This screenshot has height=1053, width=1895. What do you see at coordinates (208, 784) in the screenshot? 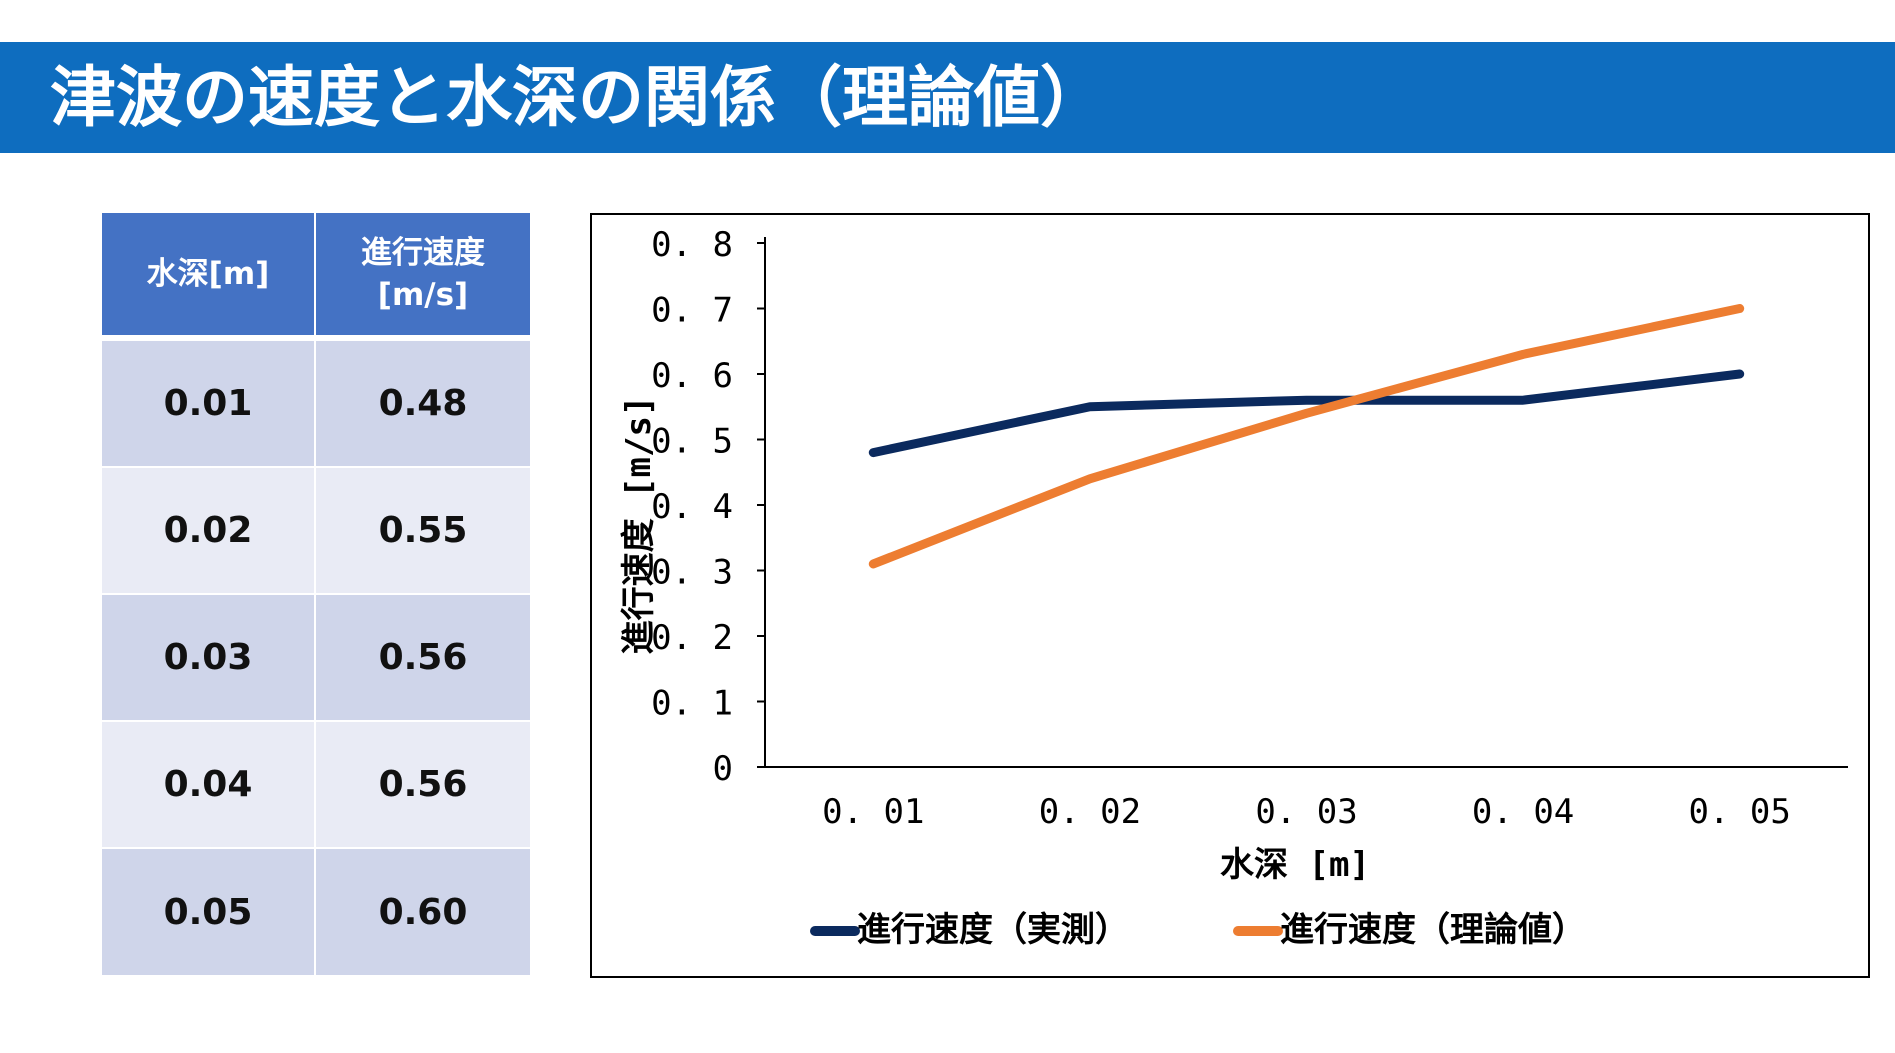
I see `table-cell: 0.04` at bounding box center [208, 784].